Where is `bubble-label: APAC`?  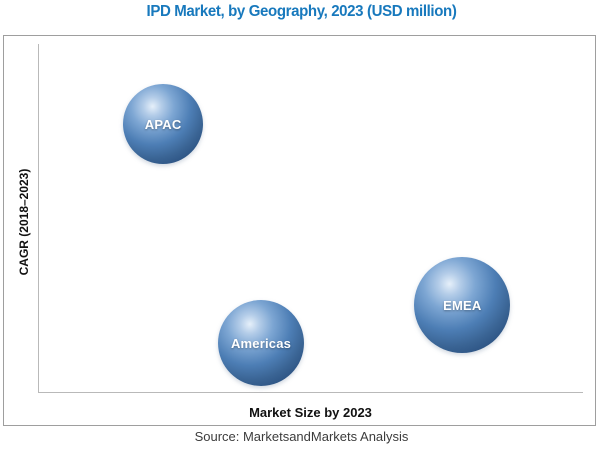
bubble-label: APAC is located at coordinates (163, 124).